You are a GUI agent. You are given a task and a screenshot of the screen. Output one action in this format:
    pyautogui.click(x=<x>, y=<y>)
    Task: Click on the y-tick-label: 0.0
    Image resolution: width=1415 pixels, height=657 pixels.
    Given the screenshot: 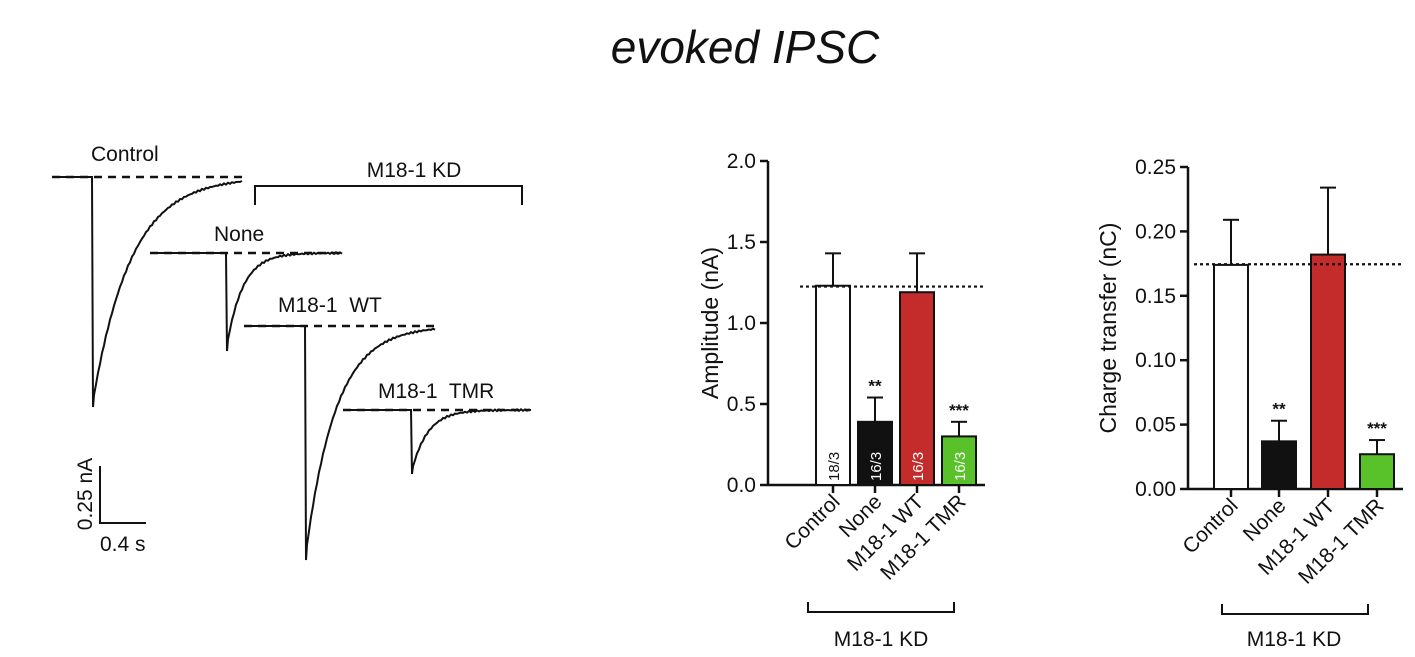 What is the action you would take?
    pyautogui.click(x=741, y=485)
    